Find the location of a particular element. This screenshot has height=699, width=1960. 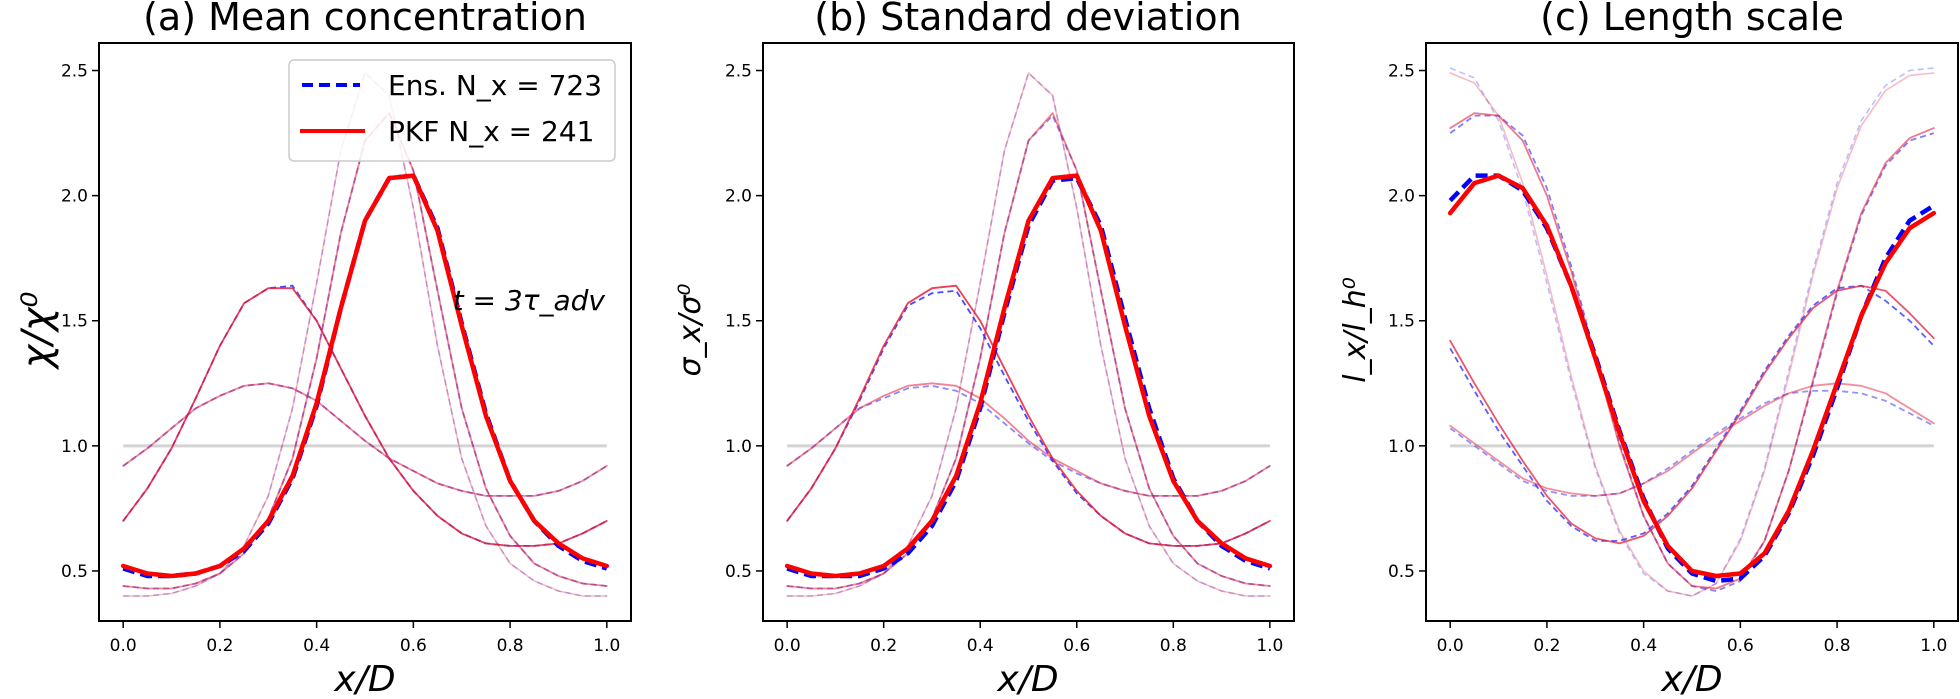

legend-box is located at coordinates (452, 110).